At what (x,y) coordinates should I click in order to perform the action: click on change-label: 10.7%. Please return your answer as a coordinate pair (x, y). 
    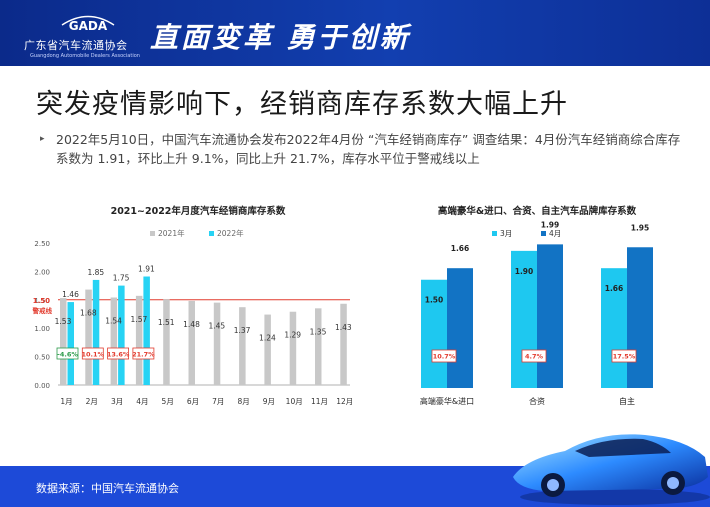
    Looking at the image, I should click on (444, 357).